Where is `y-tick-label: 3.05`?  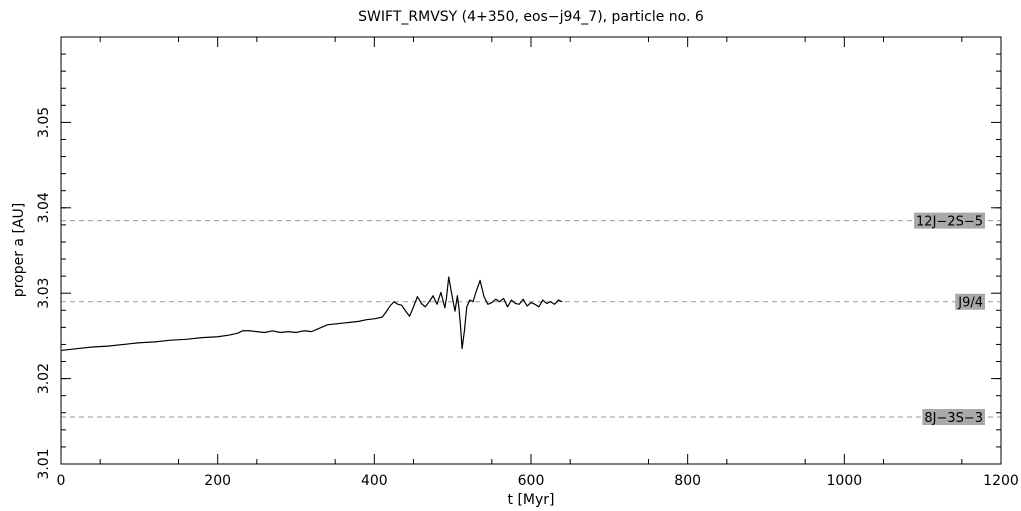 y-tick-label: 3.05 is located at coordinates (44, 122).